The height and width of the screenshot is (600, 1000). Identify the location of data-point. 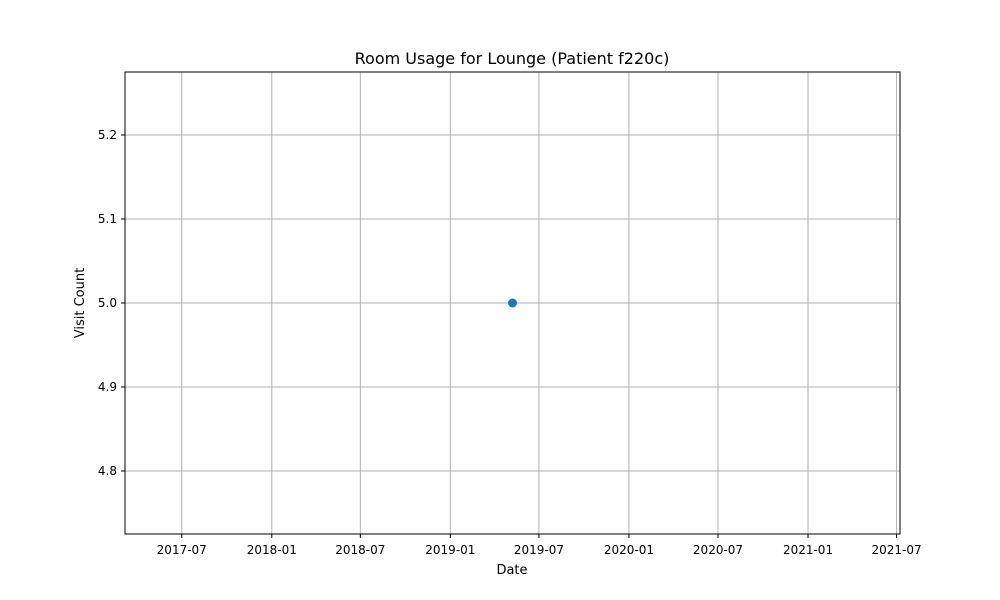
(512, 303).